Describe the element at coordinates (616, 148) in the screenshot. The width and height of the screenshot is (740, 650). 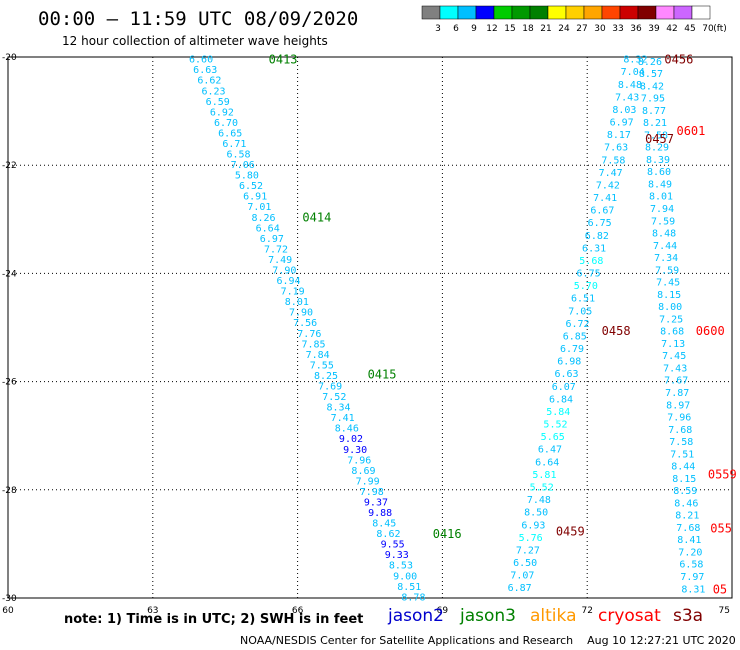
I see `swh-value: 7.63` at that location.